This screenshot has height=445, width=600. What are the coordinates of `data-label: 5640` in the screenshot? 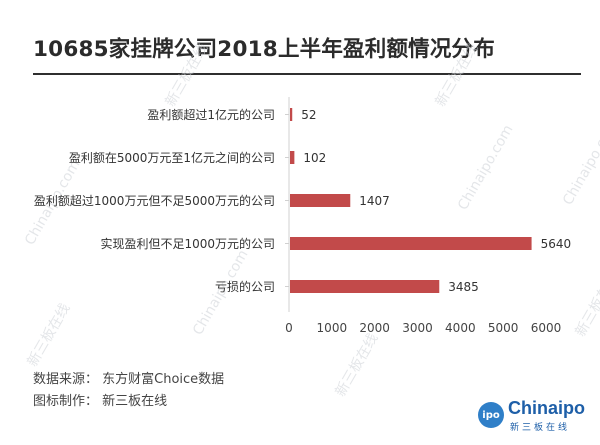 It's located at (556, 244).